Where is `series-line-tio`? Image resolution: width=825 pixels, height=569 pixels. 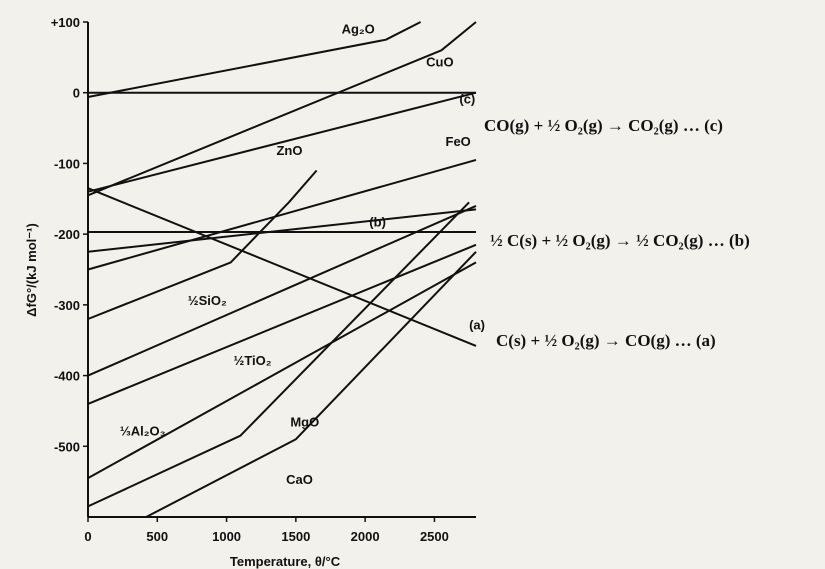
series-line-tio is located at coordinates (282, 324).